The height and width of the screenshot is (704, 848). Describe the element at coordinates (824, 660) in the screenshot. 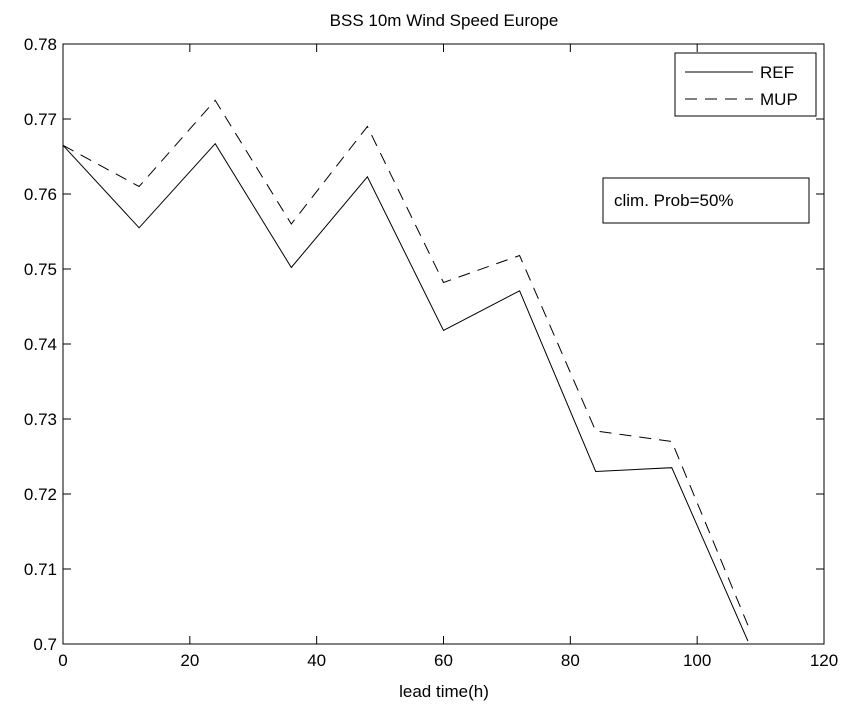

I see `x-tick-label: 120` at that location.